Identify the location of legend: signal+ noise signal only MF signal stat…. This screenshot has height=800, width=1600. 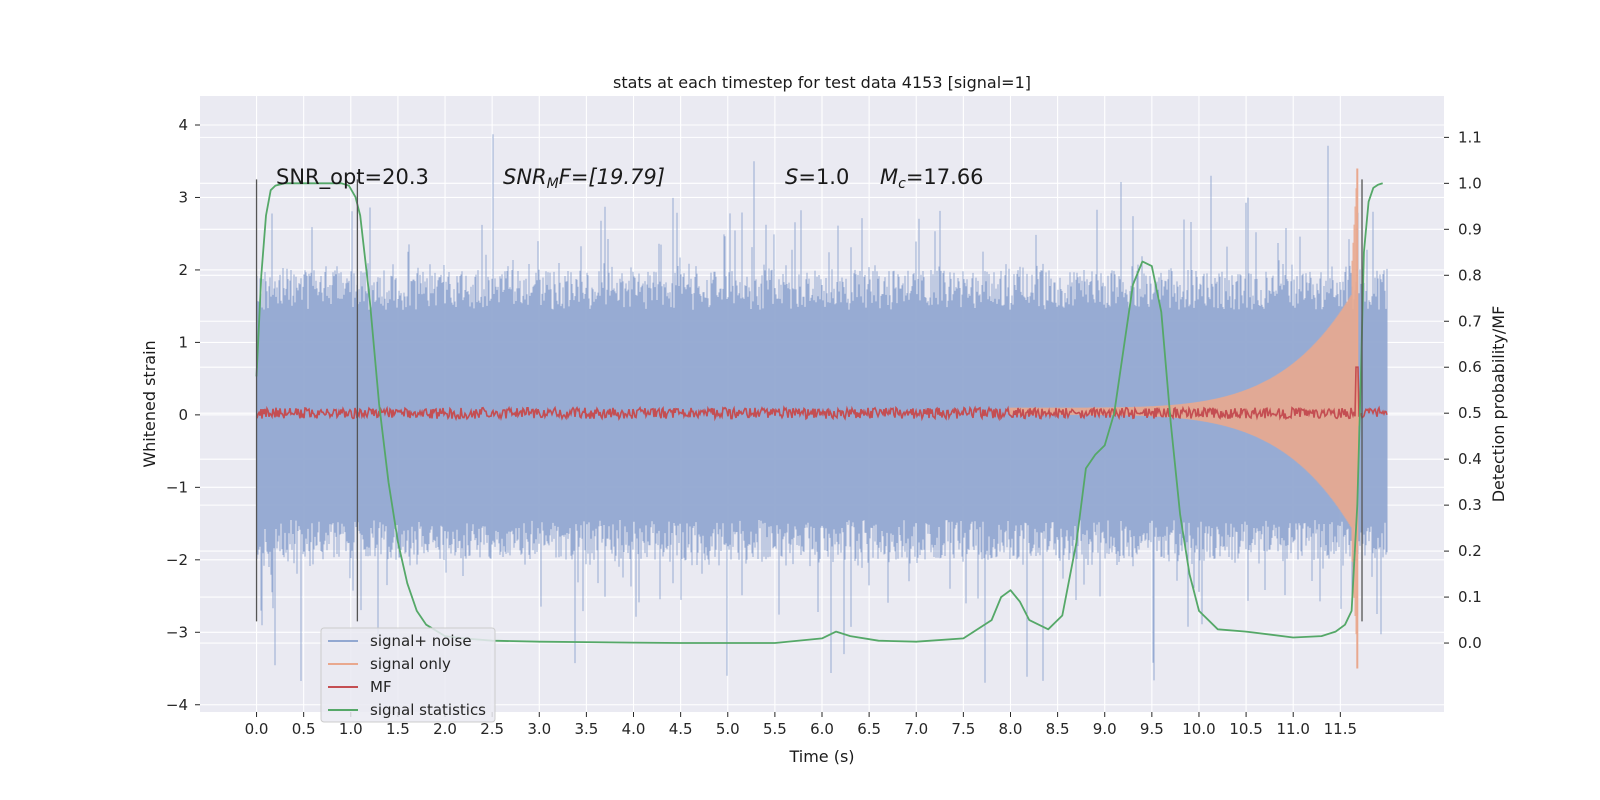
(408, 675).